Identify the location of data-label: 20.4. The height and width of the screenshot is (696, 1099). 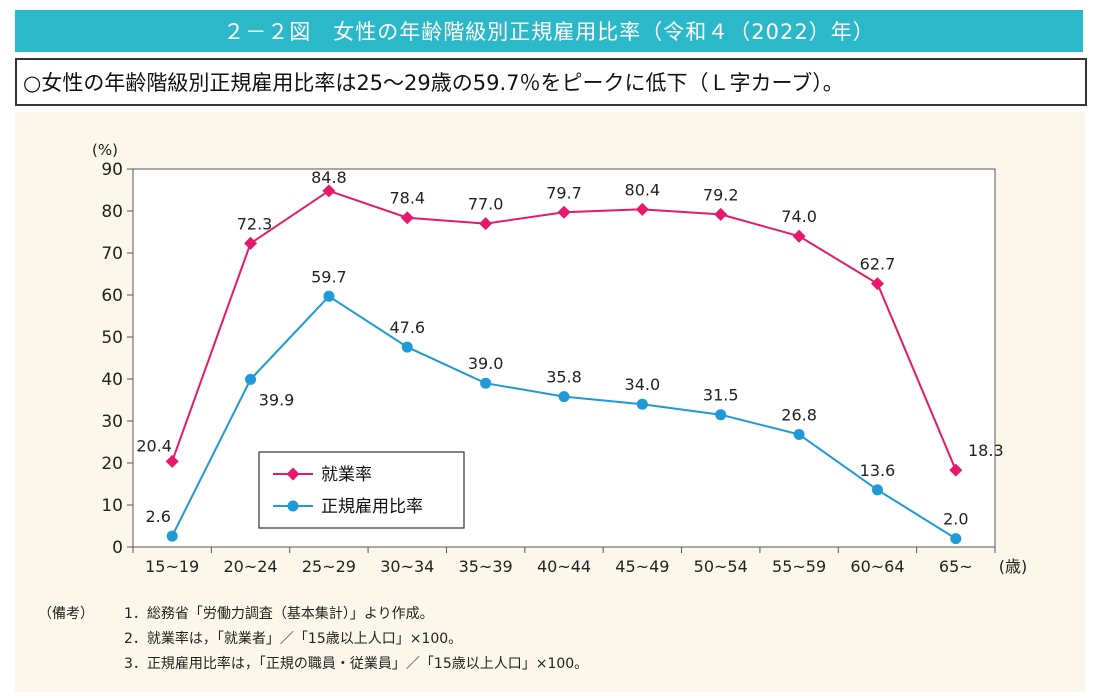
(154, 445).